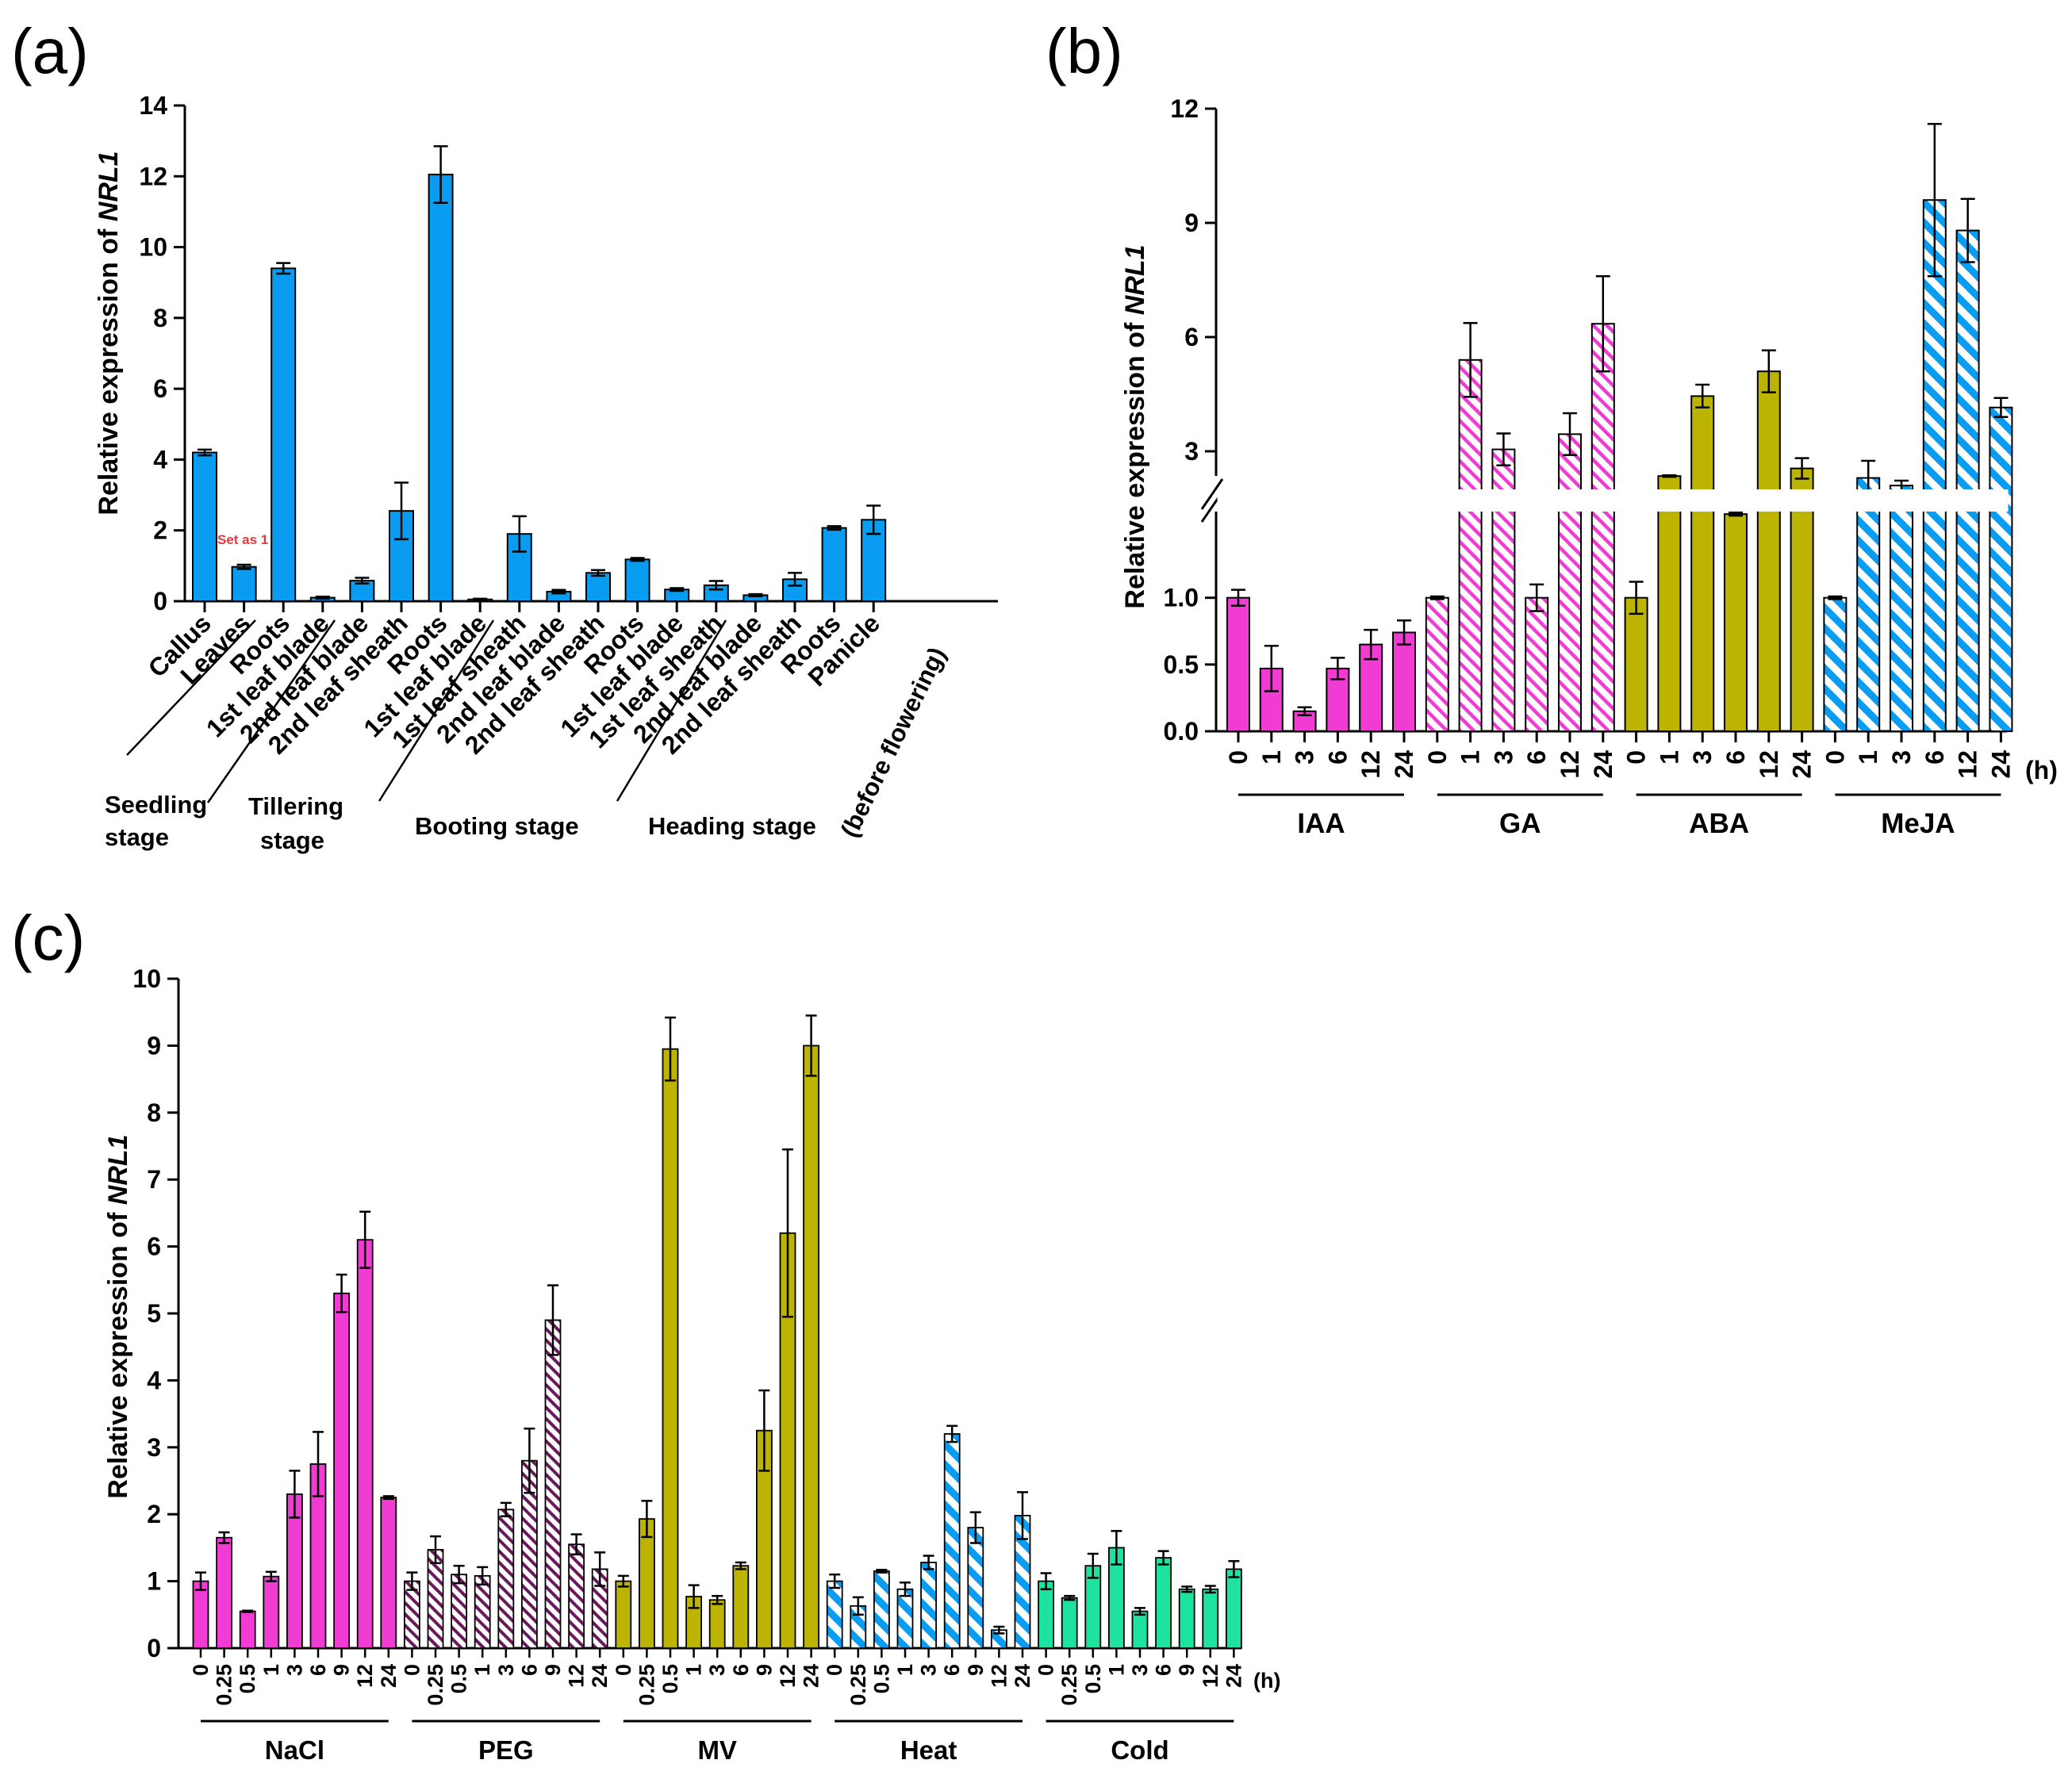  I want to click on panel-b-label: (b), so click(1084, 51).